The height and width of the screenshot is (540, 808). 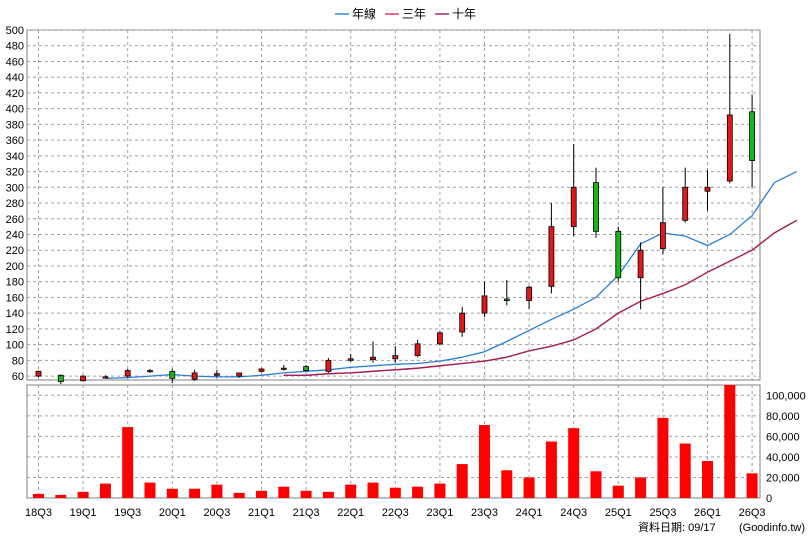 I want to click on volume-tick-label: 80,000, so click(x=783, y=417).